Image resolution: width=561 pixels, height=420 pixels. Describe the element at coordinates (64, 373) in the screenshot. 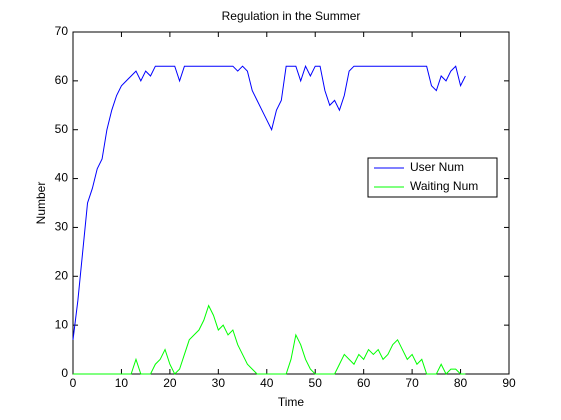

I see `y-tick-label: 0` at that location.